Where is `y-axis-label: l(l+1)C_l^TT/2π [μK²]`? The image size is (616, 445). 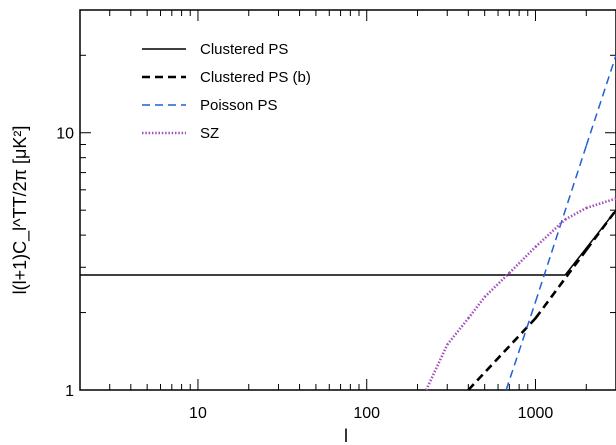
y-axis-label: l(l+1)C_l^TT/2π [μK²] is located at coordinates (20, 210).